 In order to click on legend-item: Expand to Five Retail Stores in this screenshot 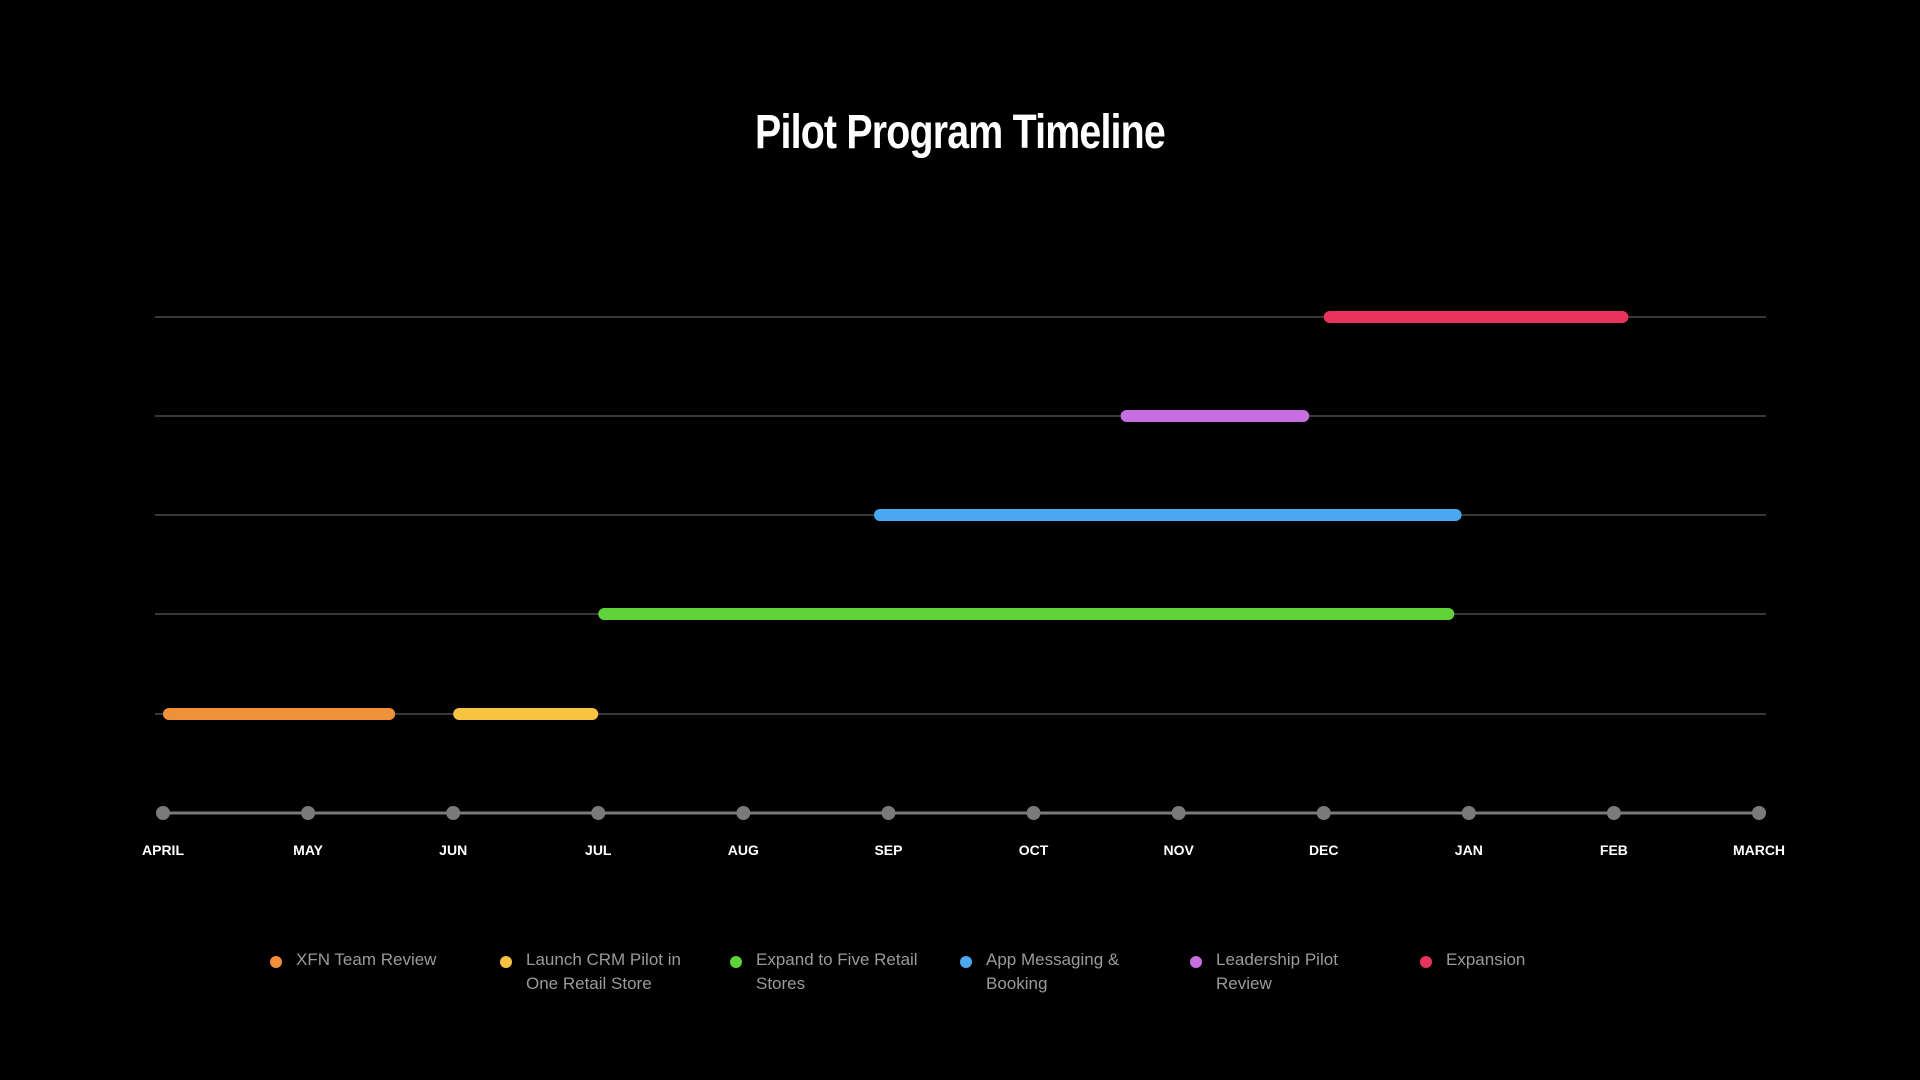, I will do `click(845, 972)`.